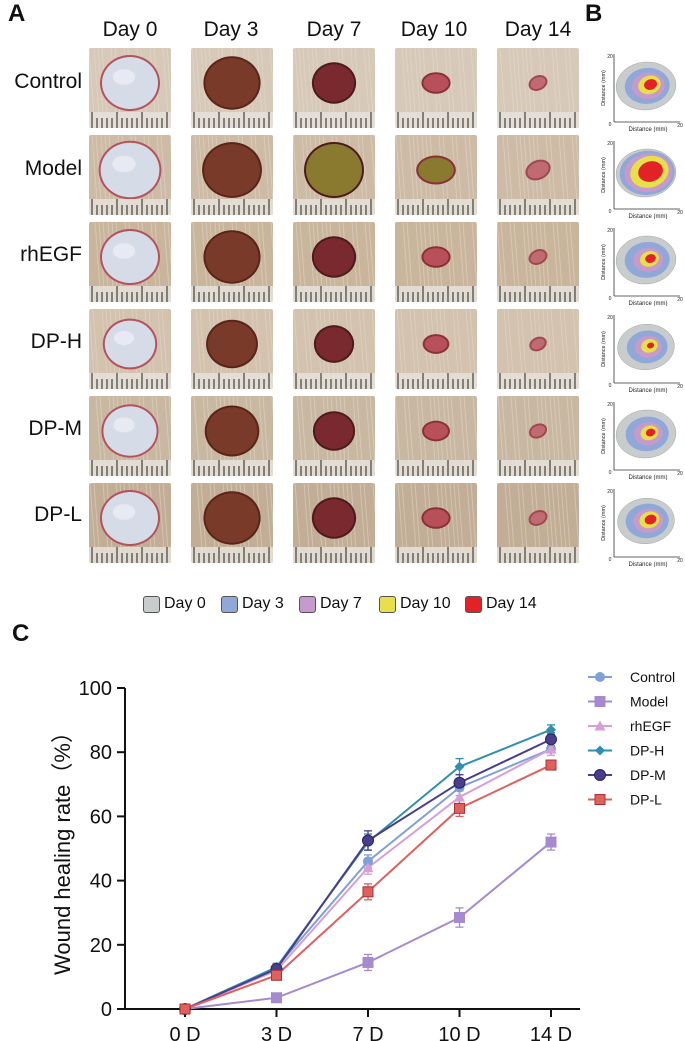  Describe the element at coordinates (434, 29) in the screenshot. I see `day-header: Day 10` at that location.